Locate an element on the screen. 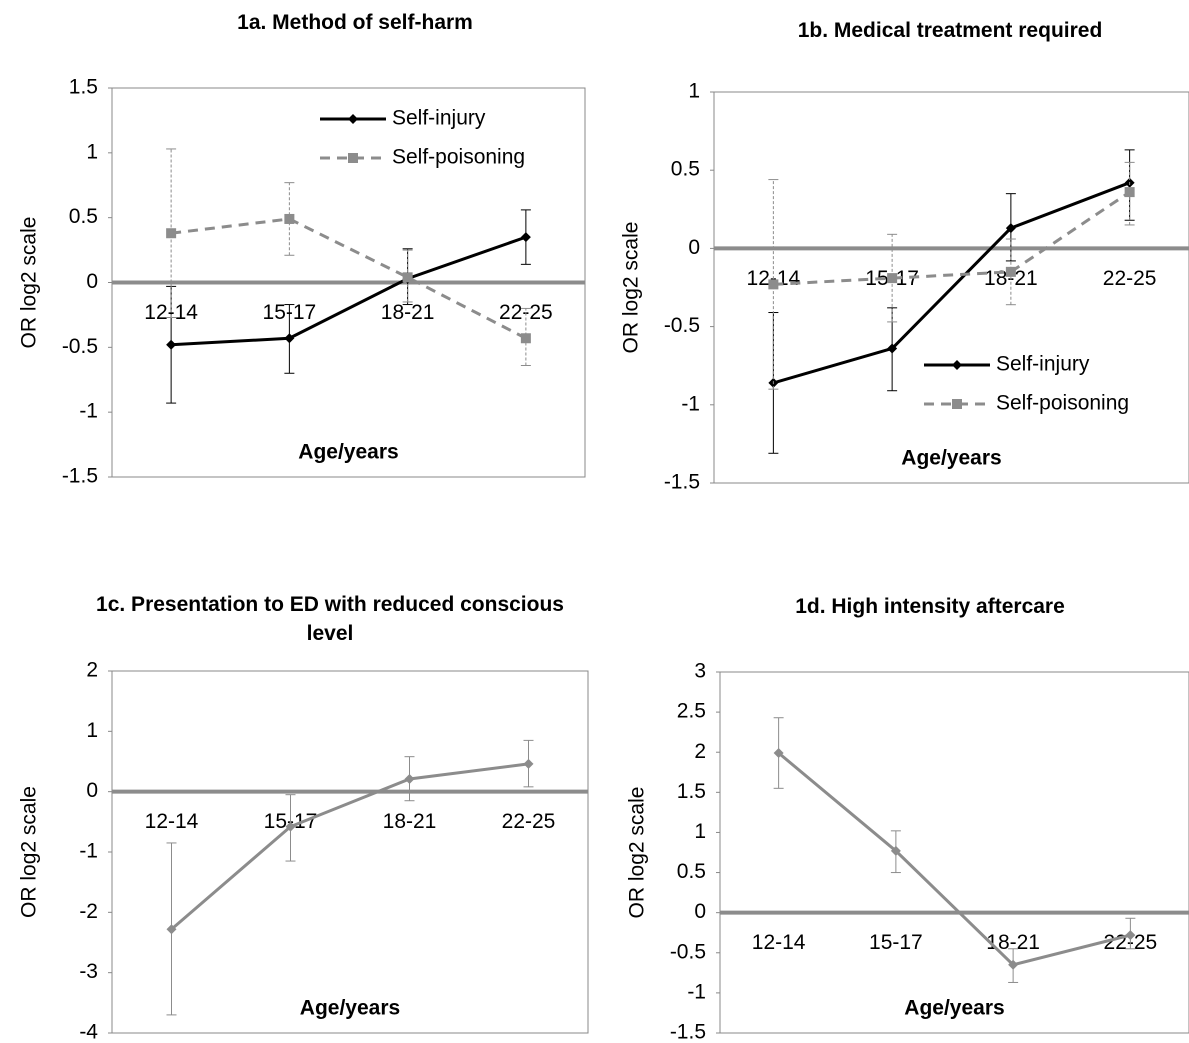 Image resolution: width=1189 pixels, height=1043 pixels. chart-title: 1d. High intensity aftercare is located at coordinates (930, 606).